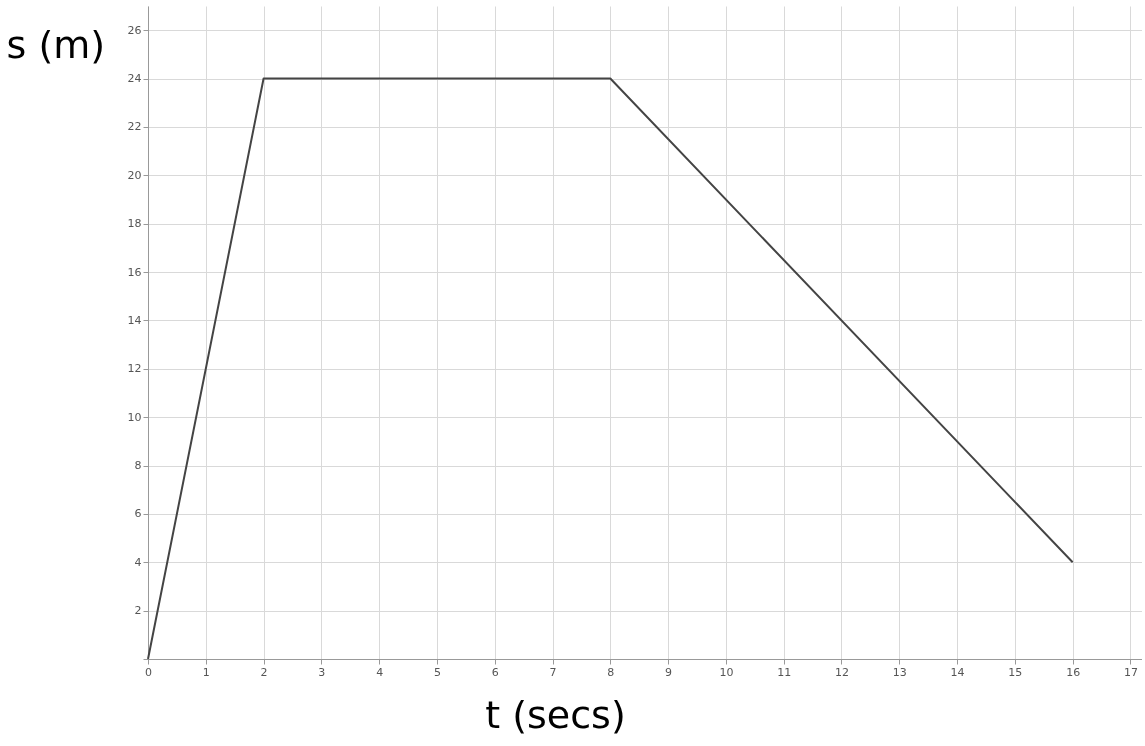 The image size is (1145, 746). What do you see at coordinates (899, 672) in the screenshot?
I see `x-tick-label: 13` at bounding box center [899, 672].